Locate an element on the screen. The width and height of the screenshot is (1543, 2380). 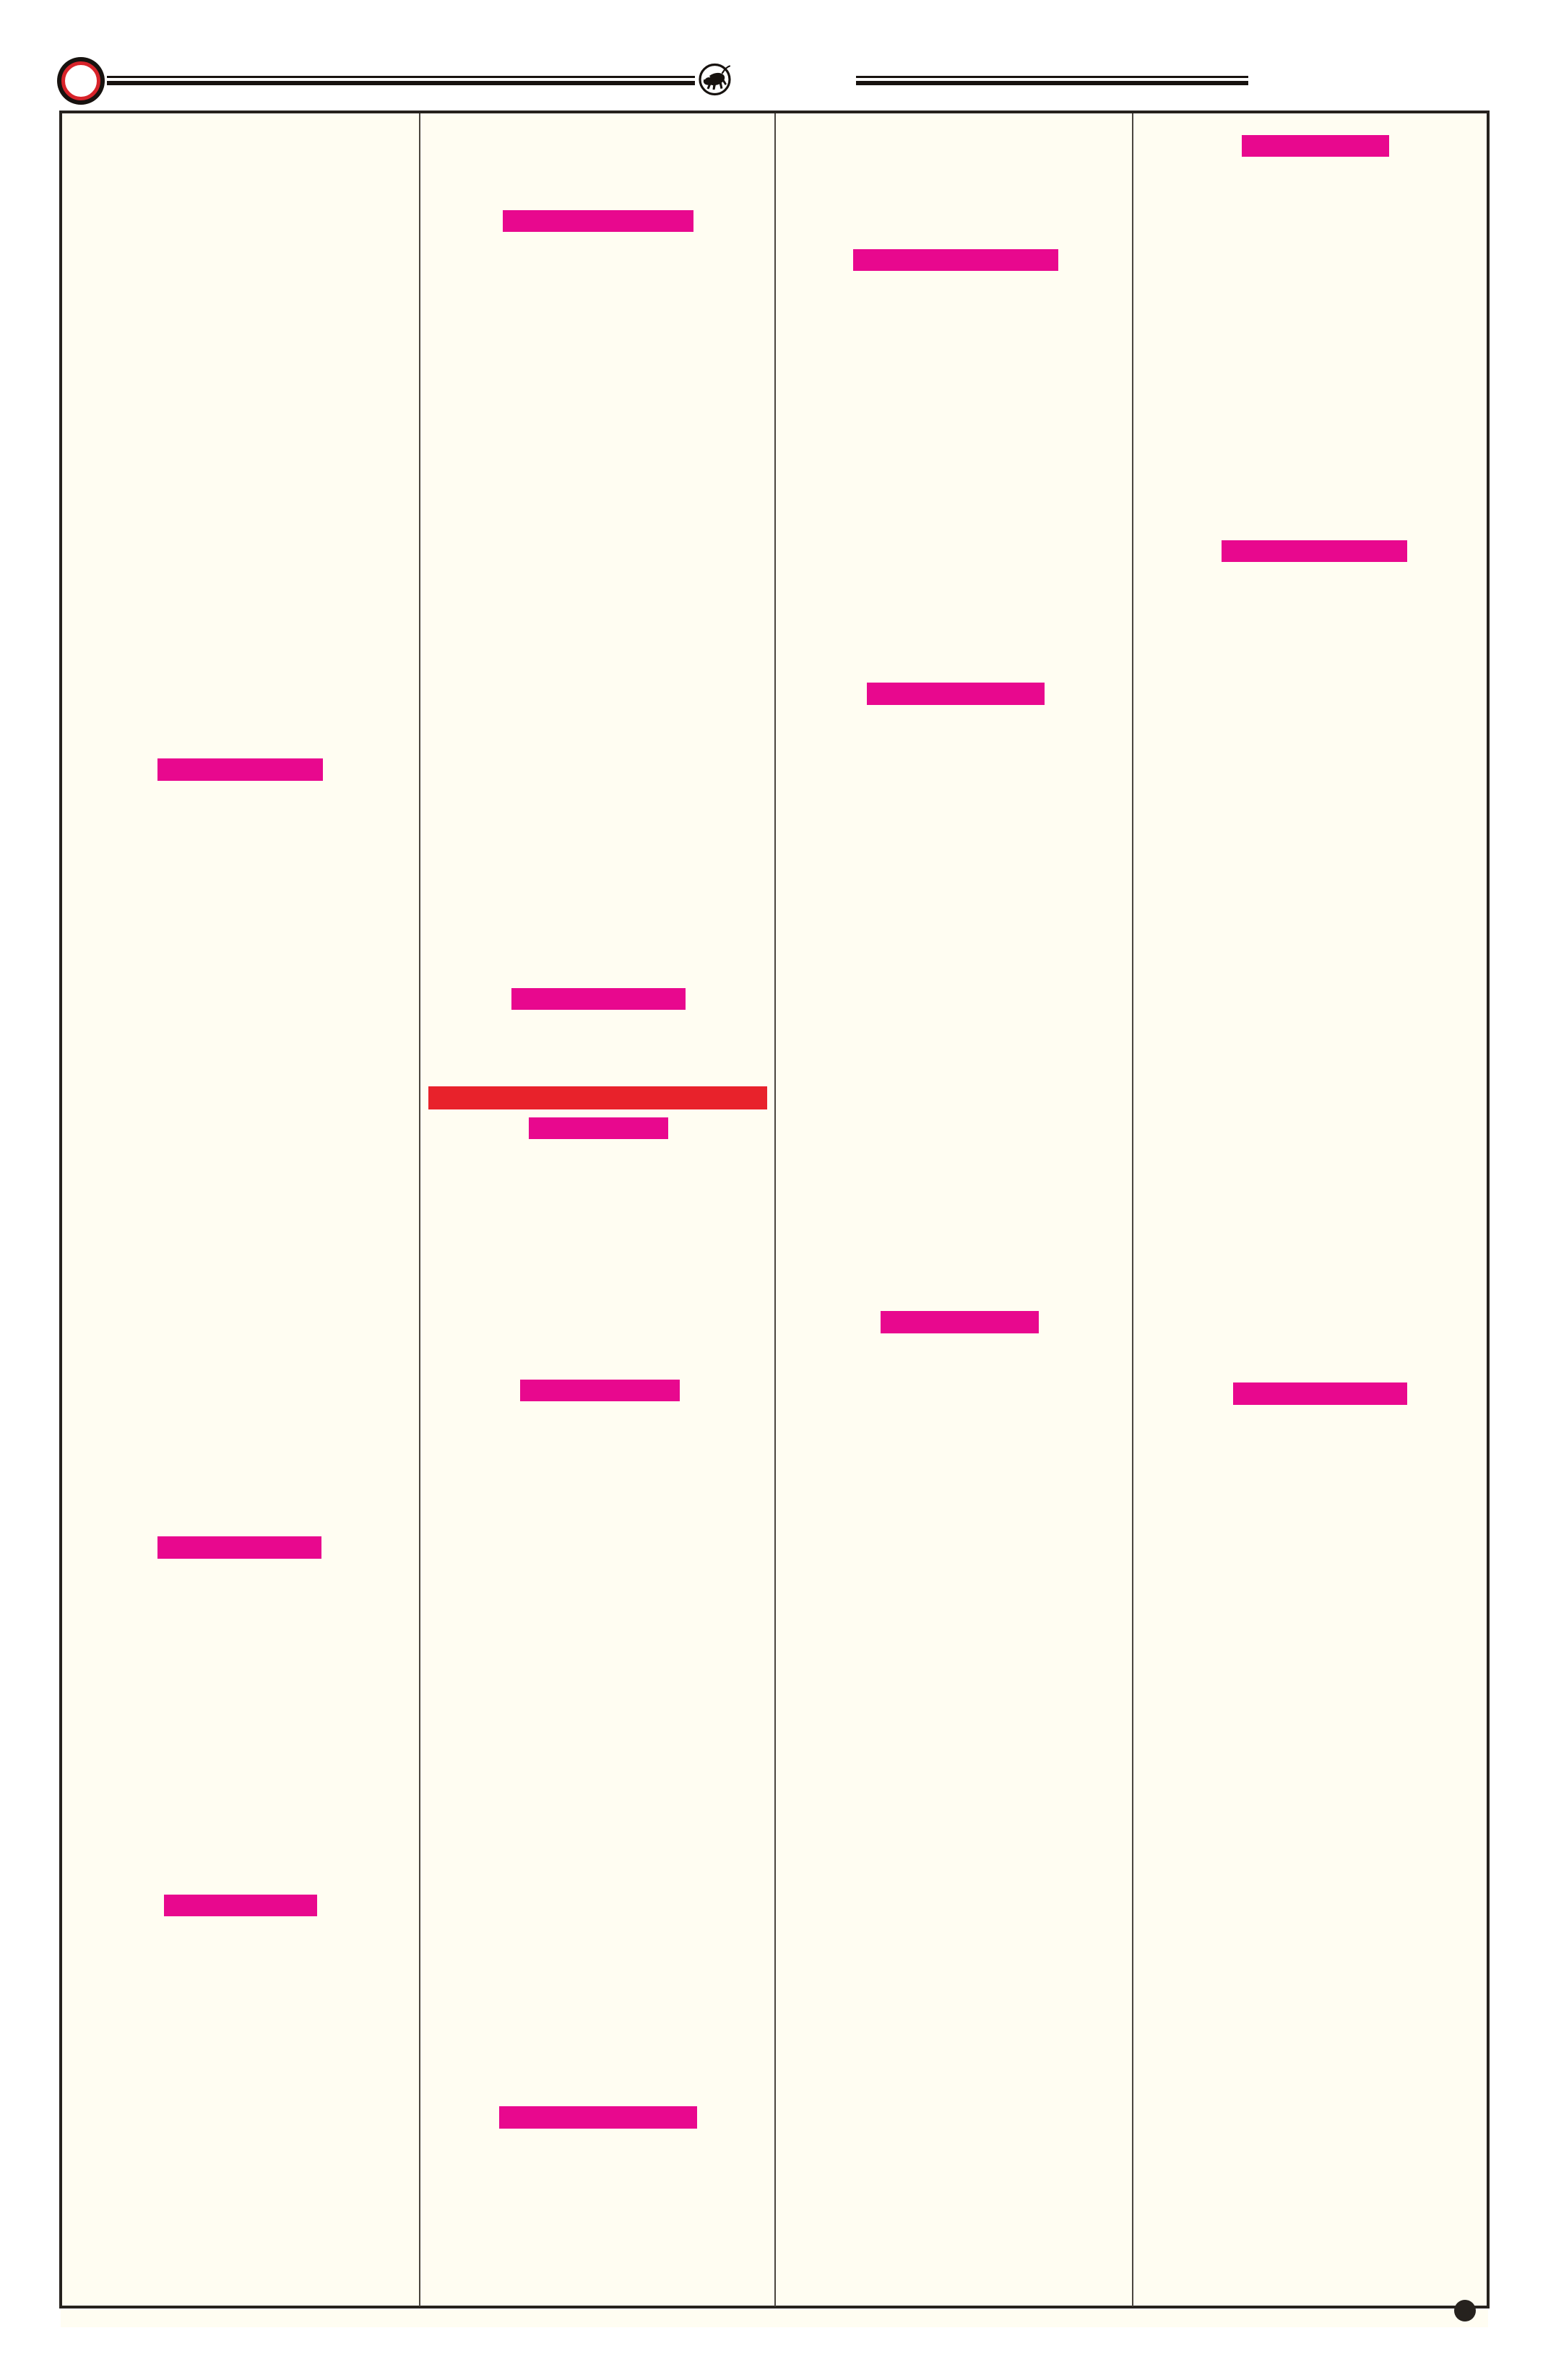
board-underhang-shade is located at coordinates (774, 2318).